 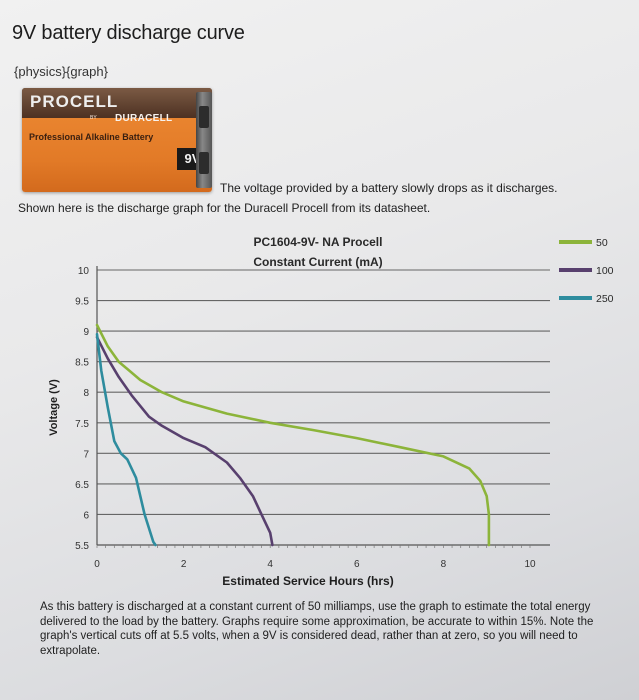 I want to click on battery-sub-brand: DURACELL, so click(x=144, y=118).